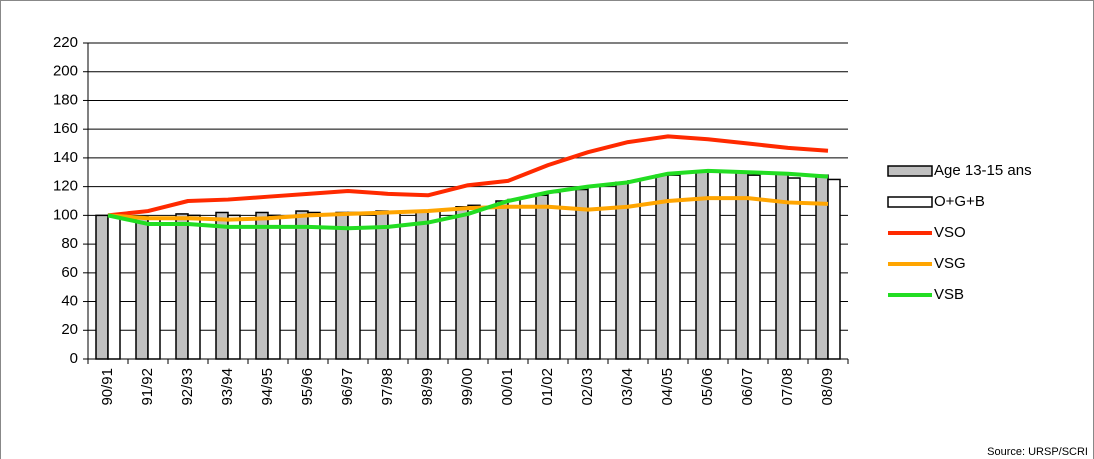 Image resolution: width=1094 pixels, height=459 pixels. What do you see at coordinates (507, 387) in the screenshot?
I see `x-tick-label: 00/01` at bounding box center [507, 387].